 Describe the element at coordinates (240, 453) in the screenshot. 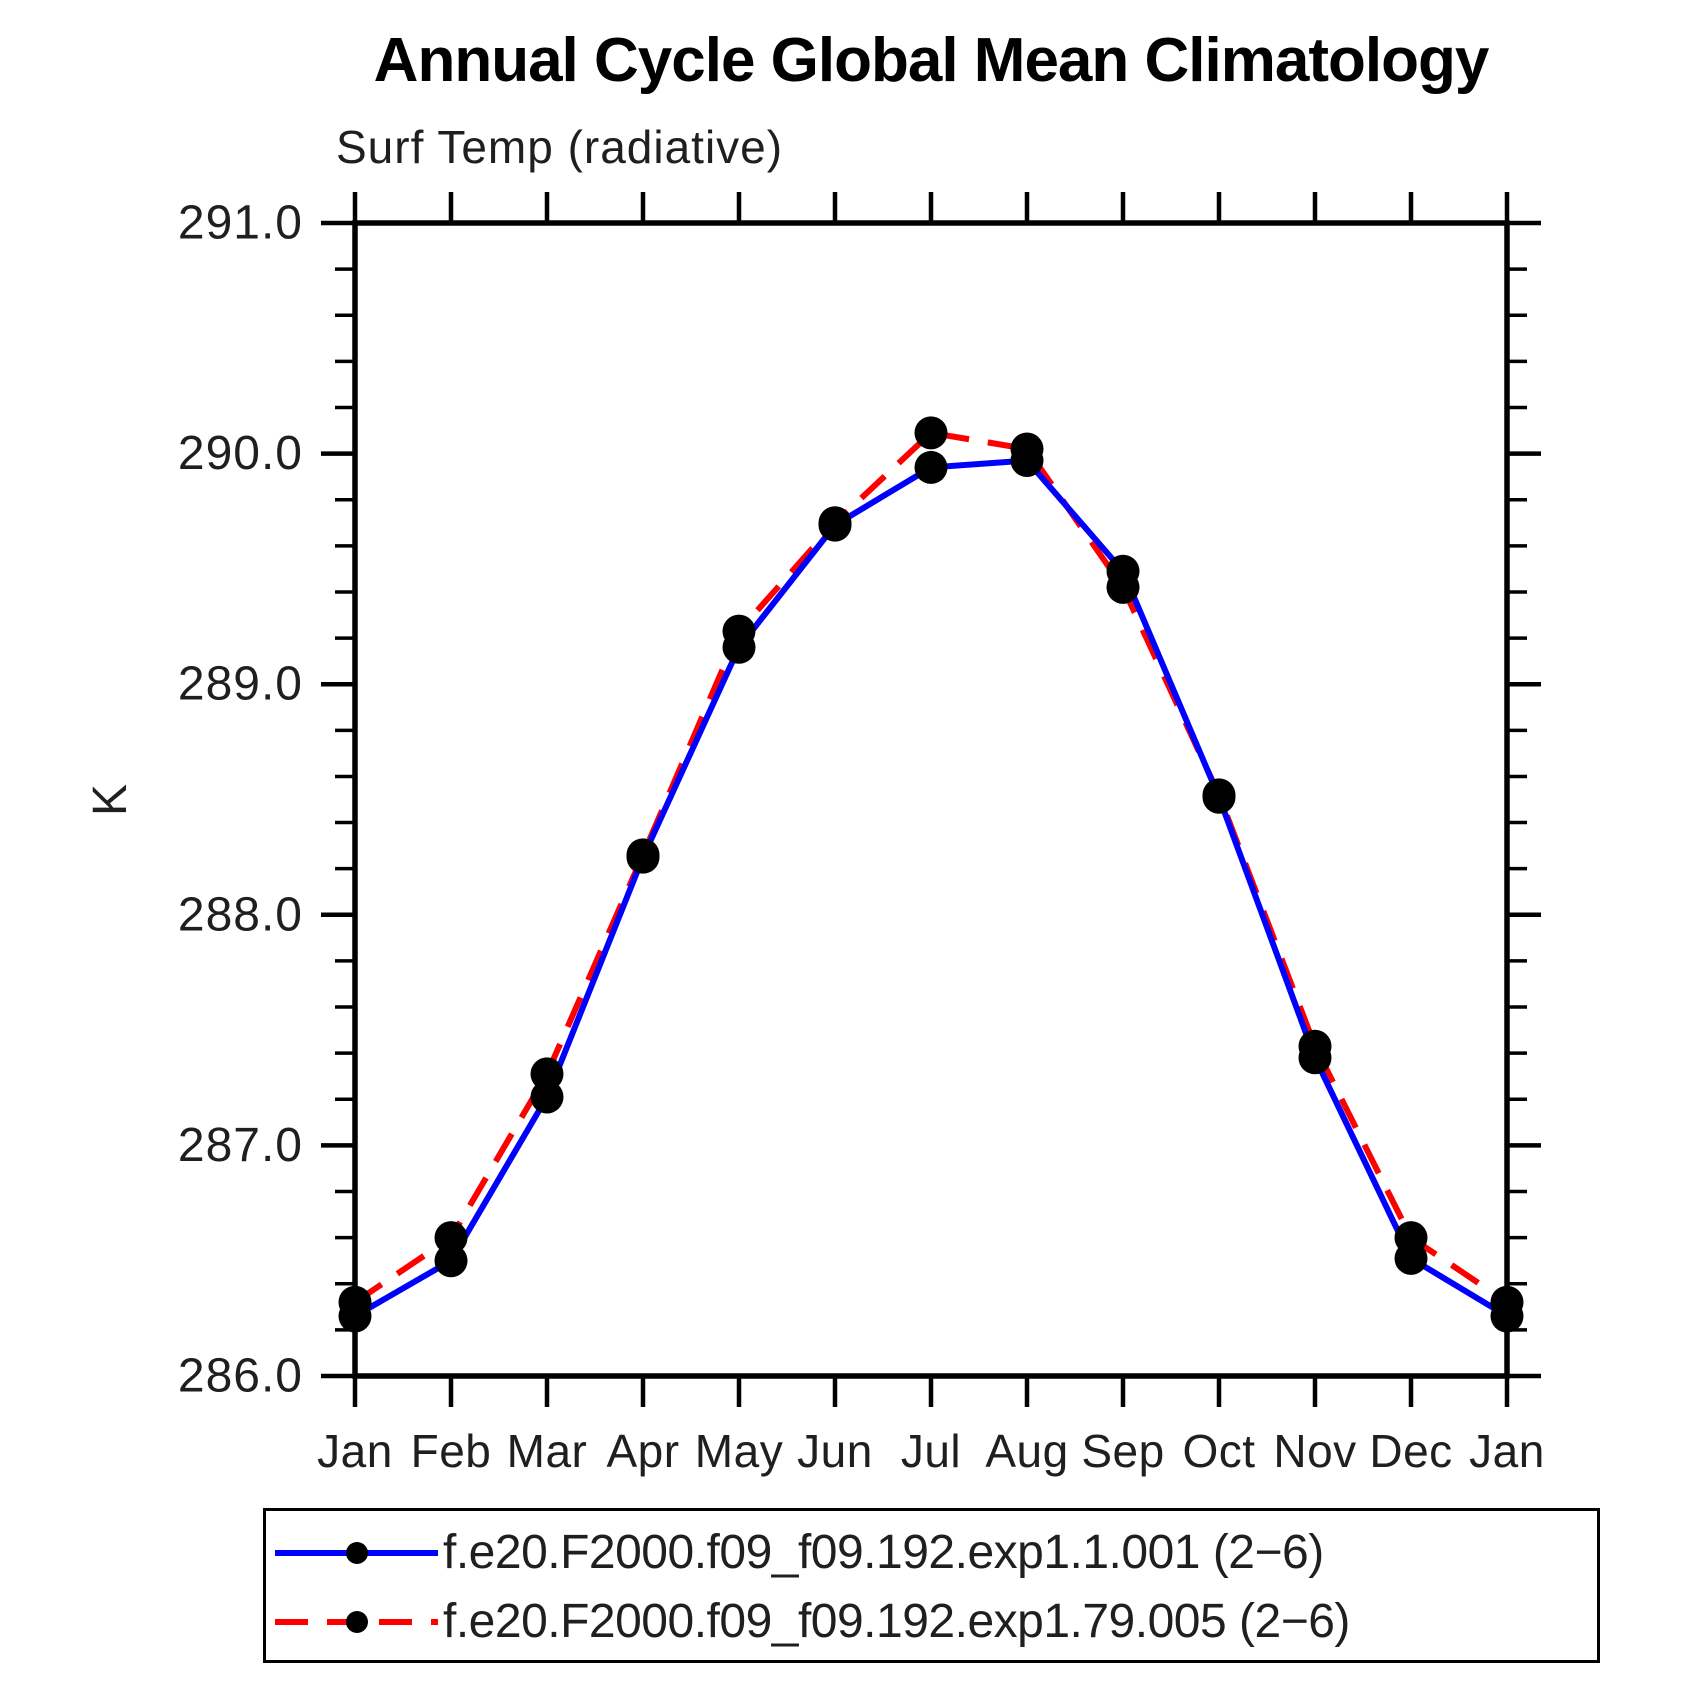

I see `y-tick-label: 290.0` at that location.